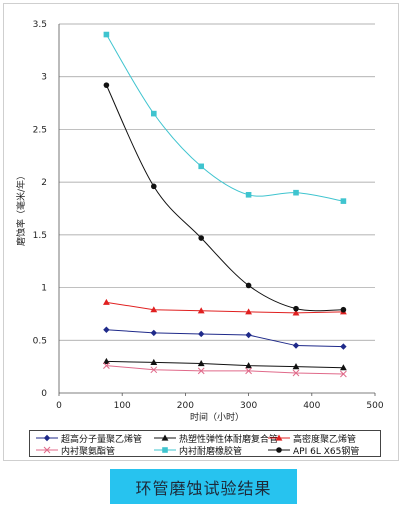 Image resolution: width=403 pixels, height=510 pixels. What do you see at coordinates (325, 439) in the screenshot?
I see `legend-label: 高密度聚乙烯管` at bounding box center [325, 439].